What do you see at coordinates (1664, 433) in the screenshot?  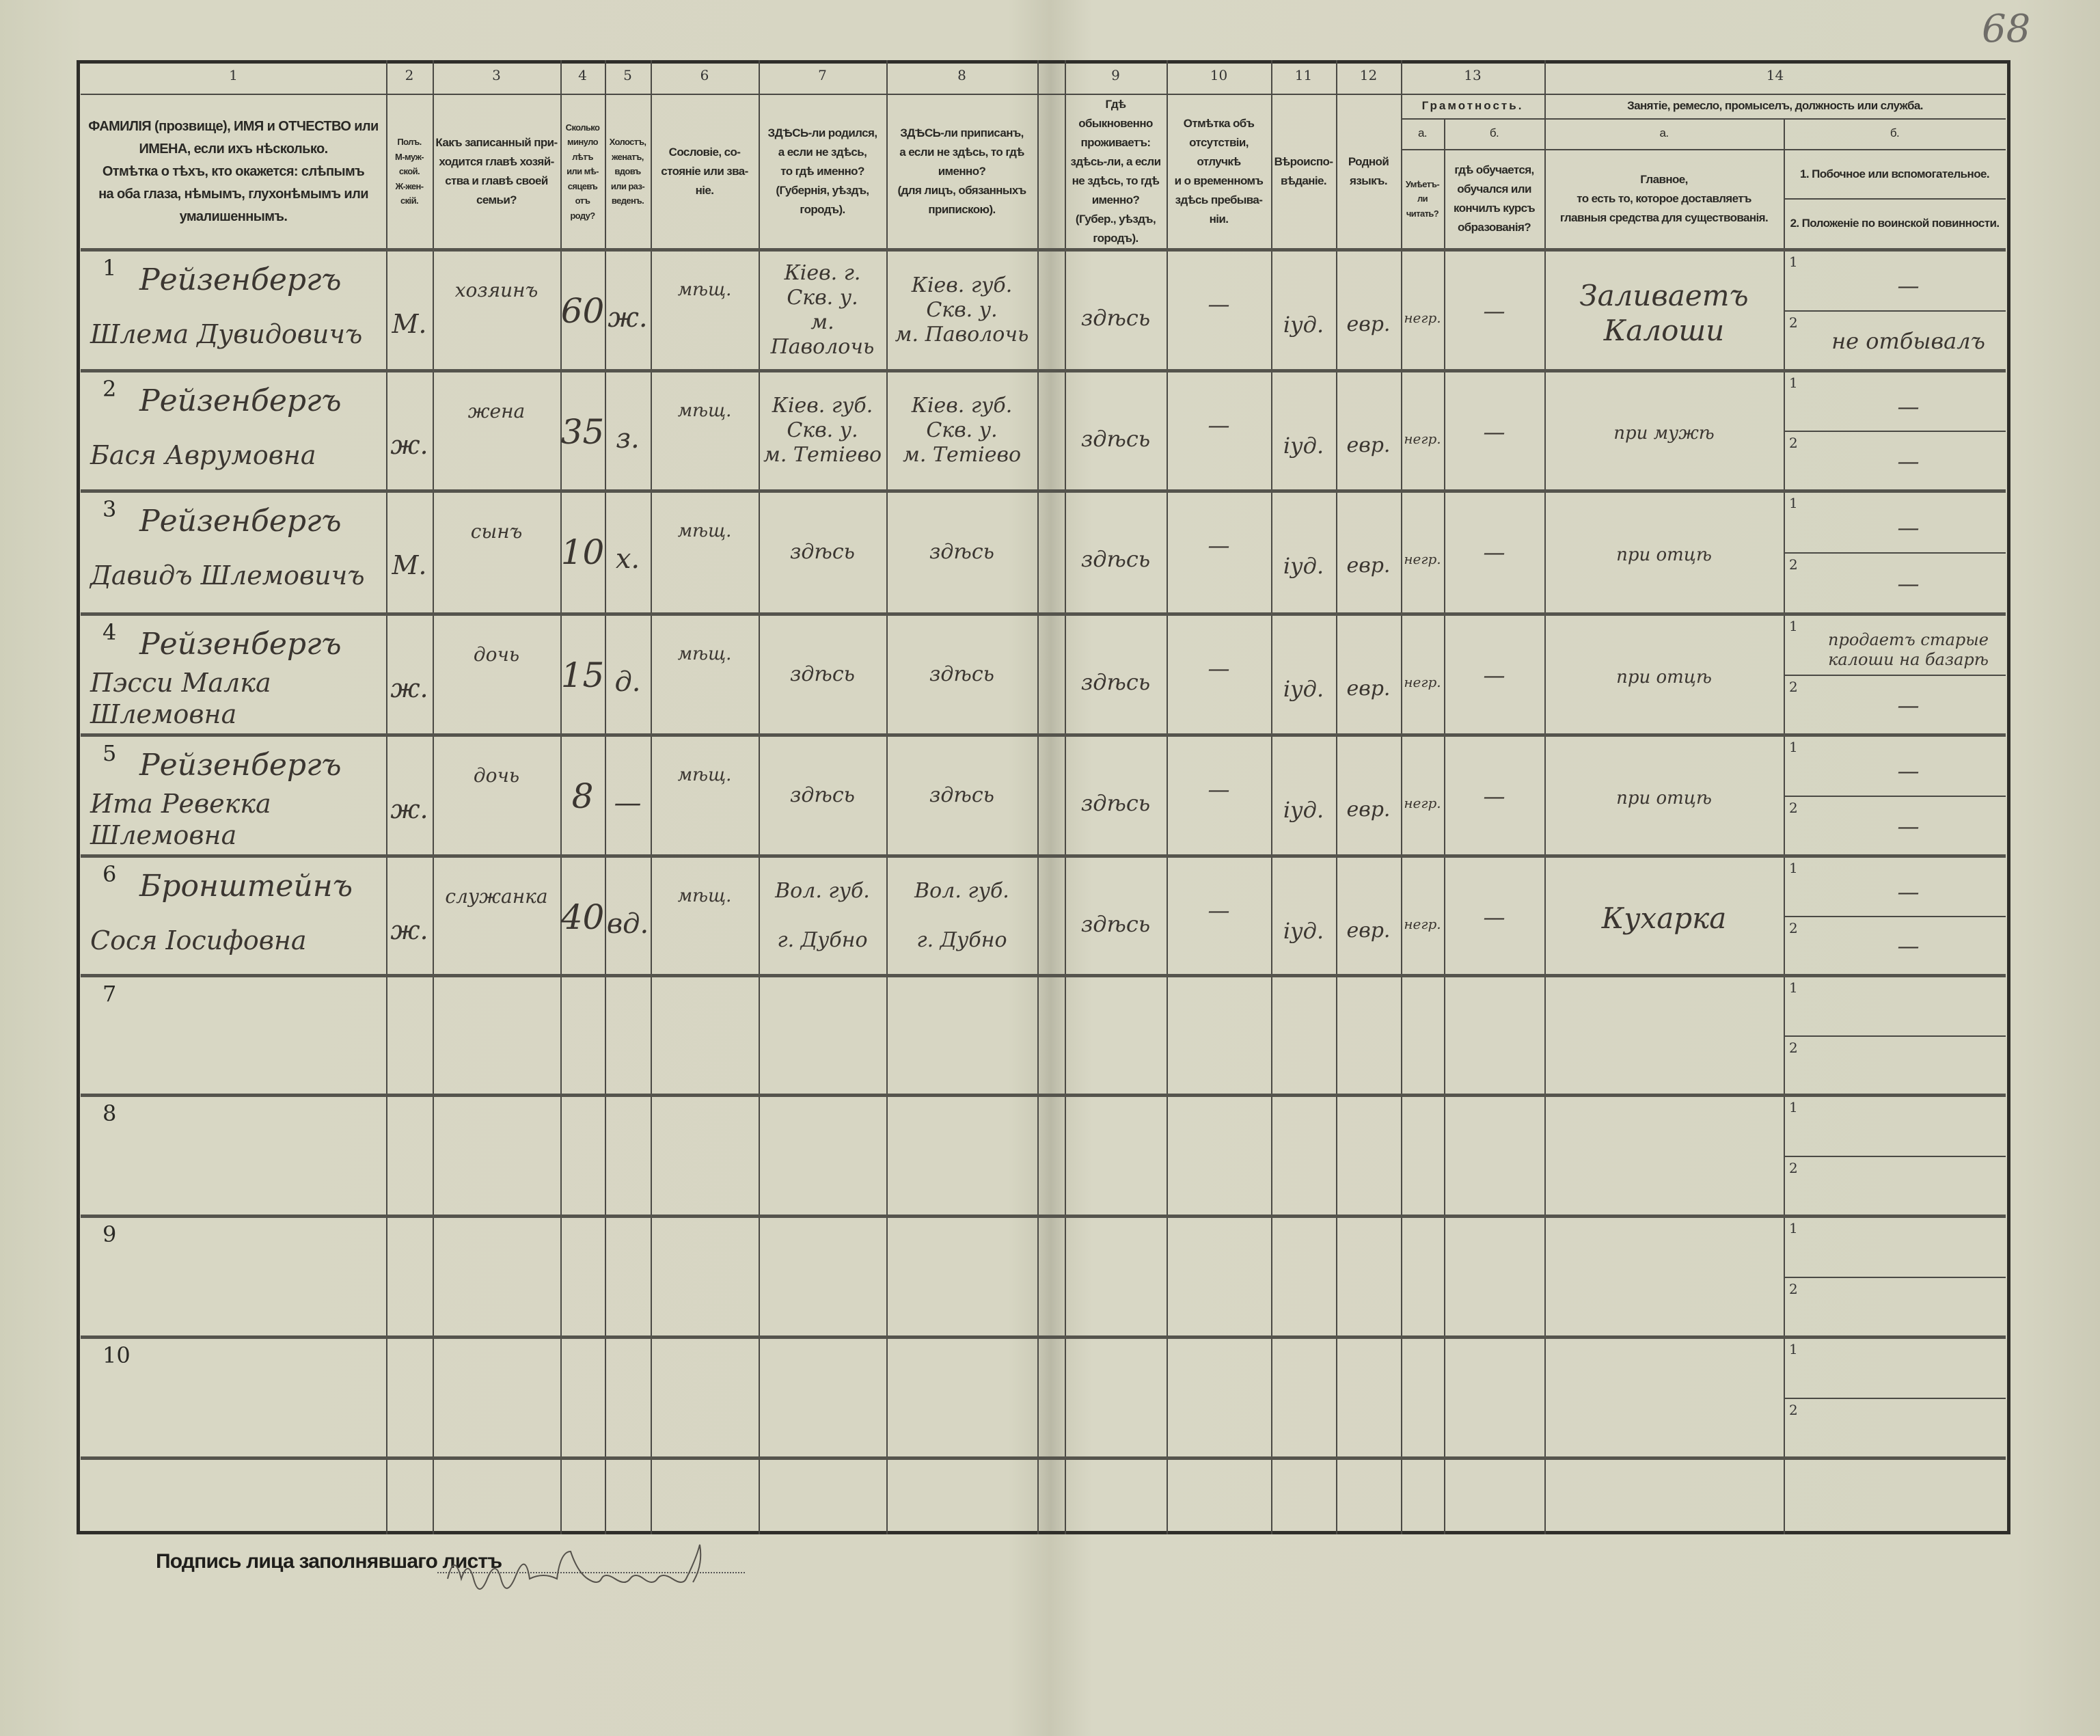 I see `cell-occupation: при мужѣ` at bounding box center [1664, 433].